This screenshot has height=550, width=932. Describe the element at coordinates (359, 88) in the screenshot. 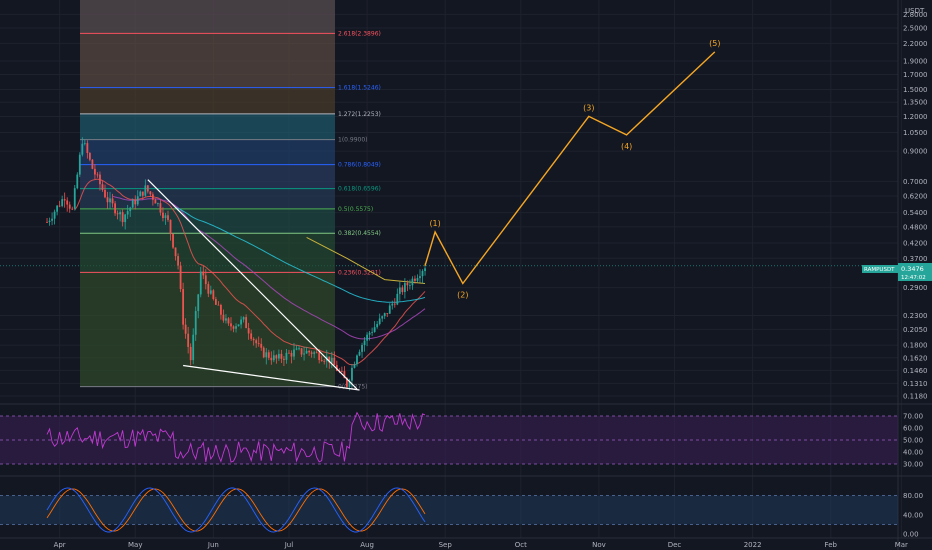

I see `fib-level-label: 1.618(1.5246)` at that location.